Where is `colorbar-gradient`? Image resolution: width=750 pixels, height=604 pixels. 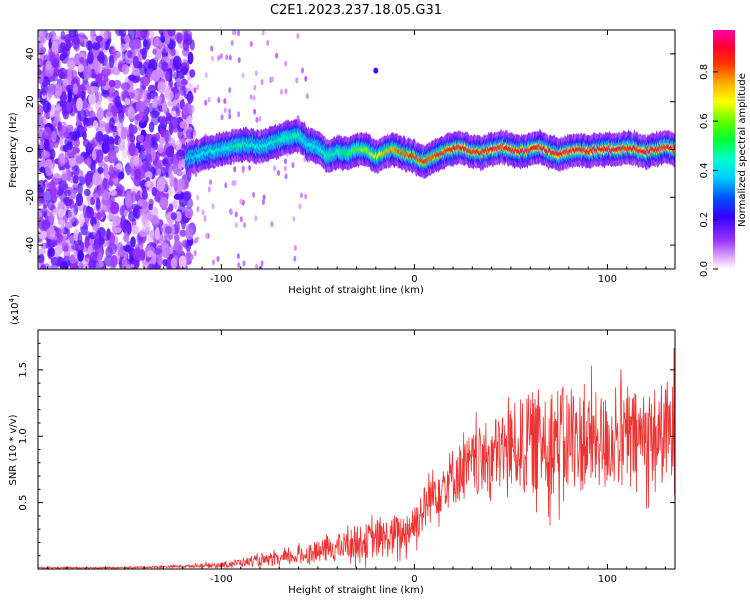
colorbar-gradient is located at coordinates (724, 149).